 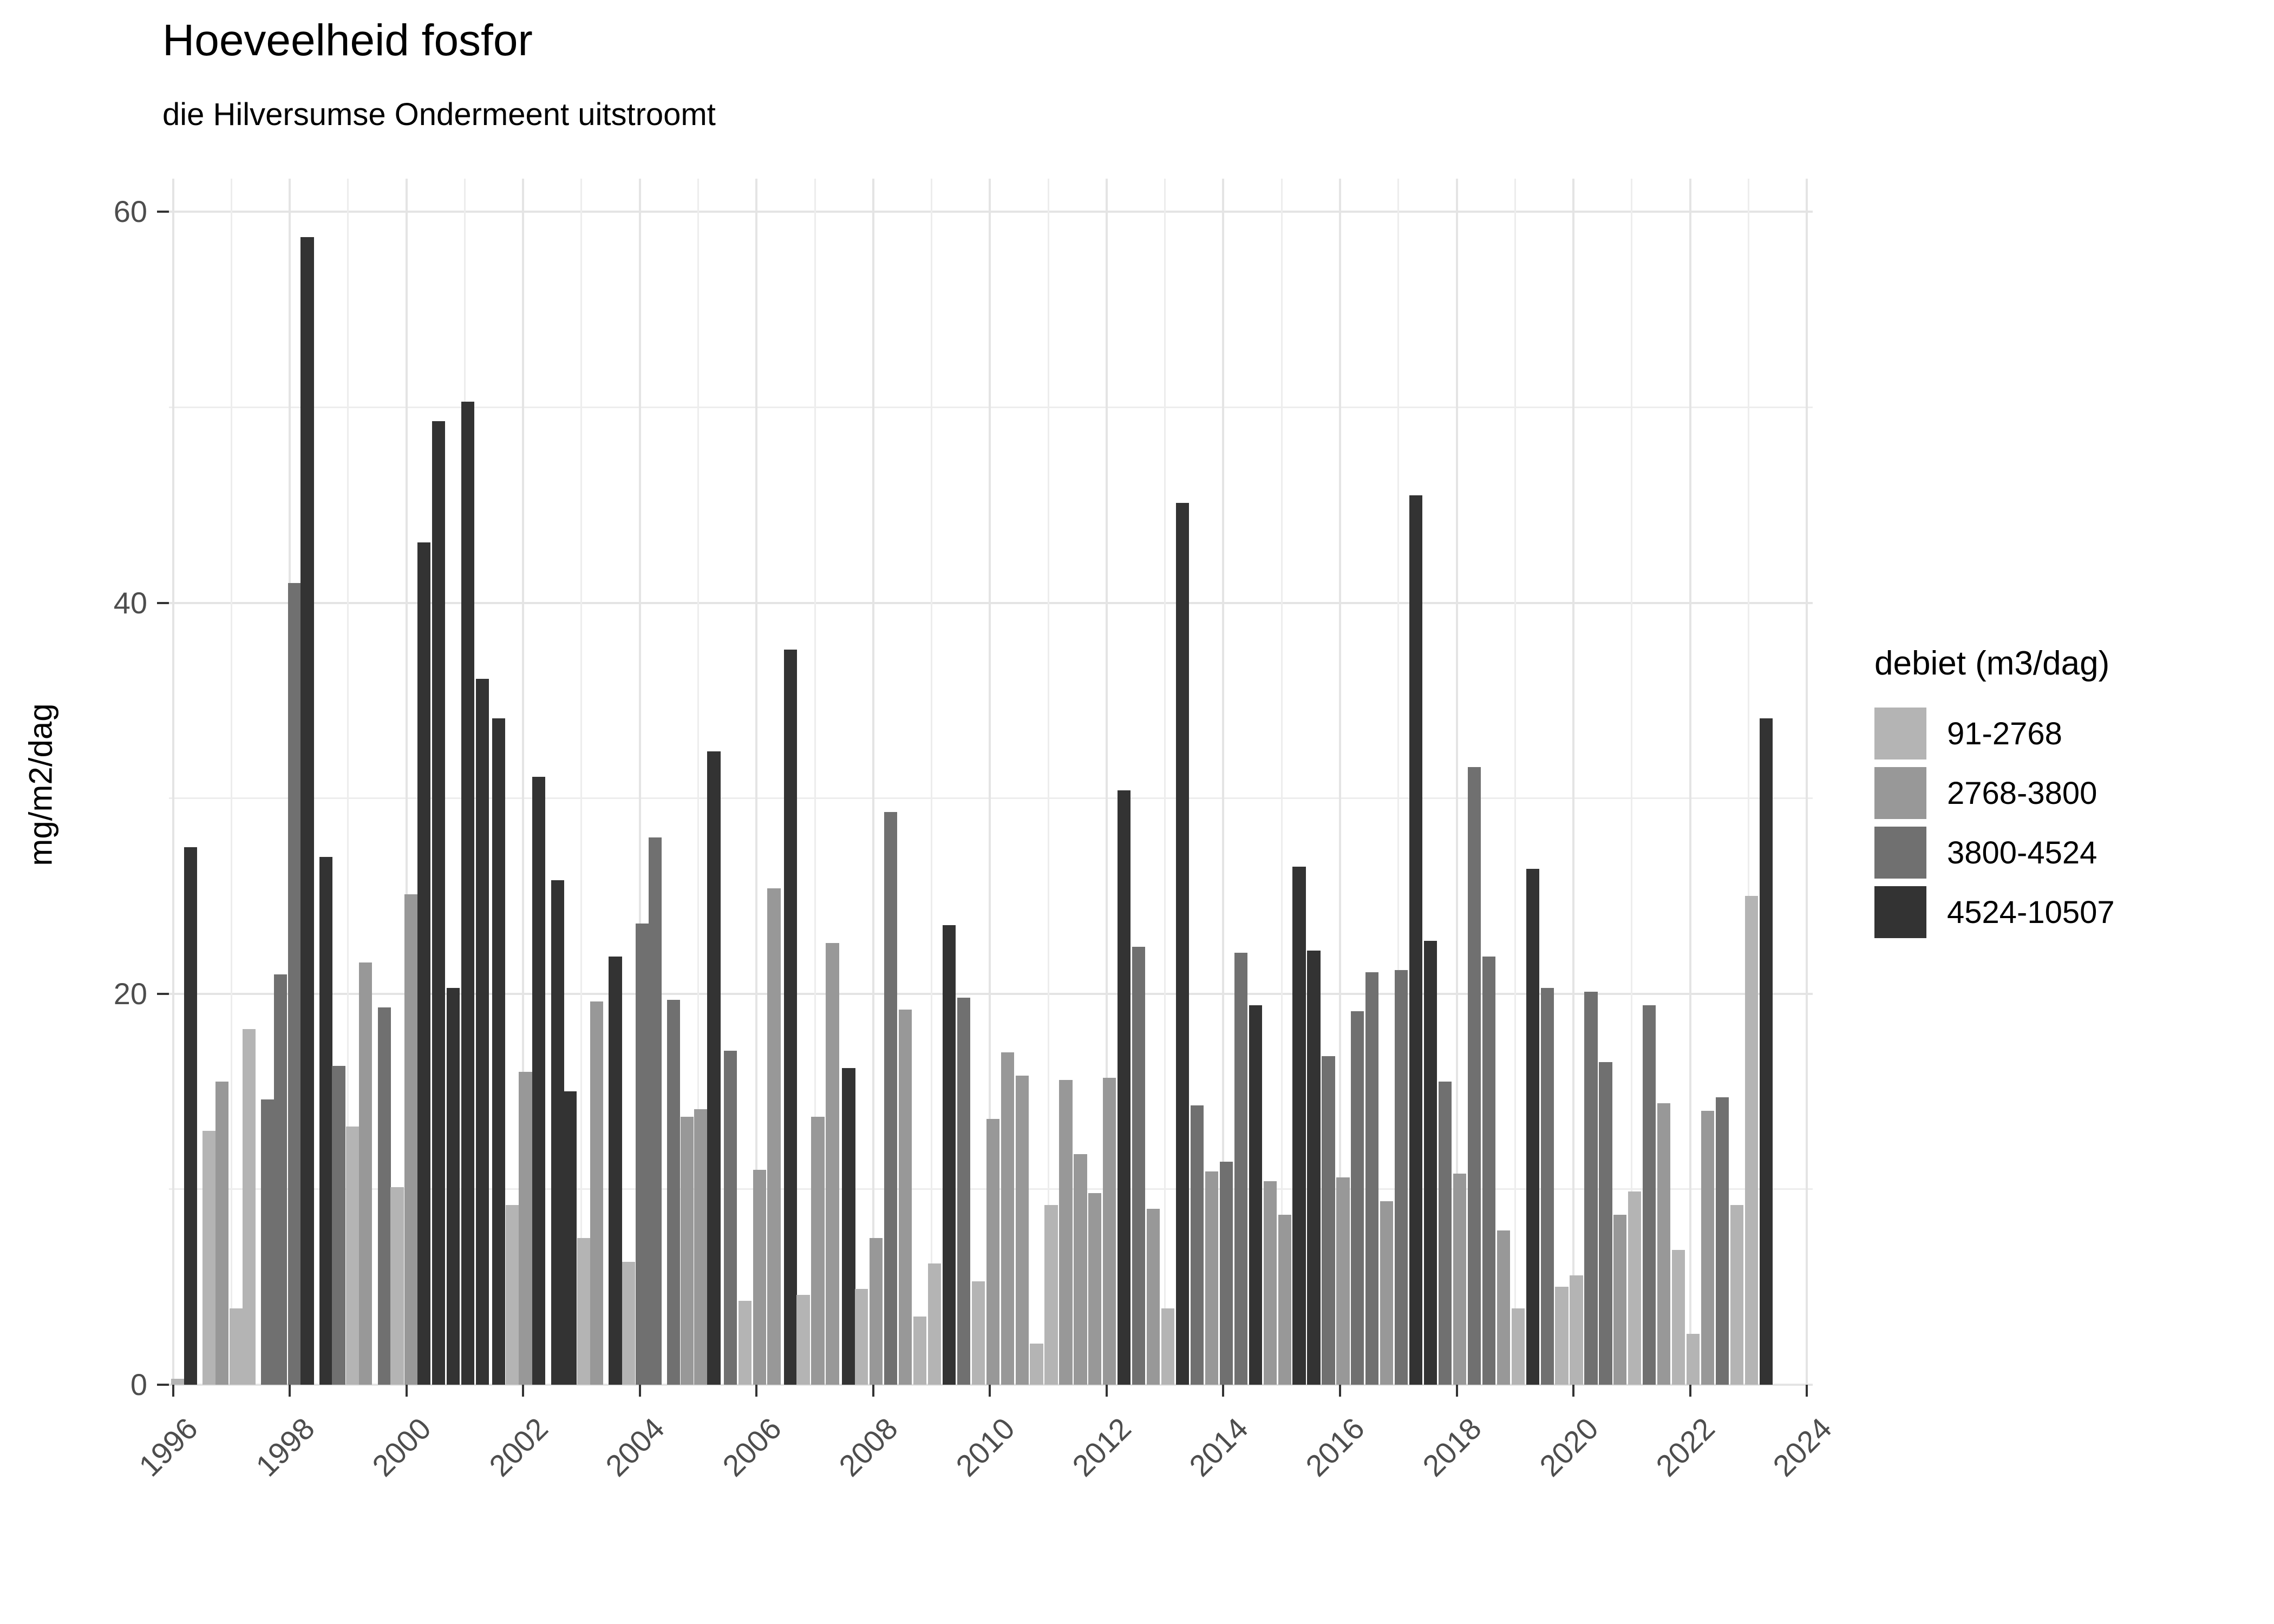 What do you see at coordinates (2022, 793) in the screenshot?
I see `legend-item-label: 2768-3800` at bounding box center [2022, 793].